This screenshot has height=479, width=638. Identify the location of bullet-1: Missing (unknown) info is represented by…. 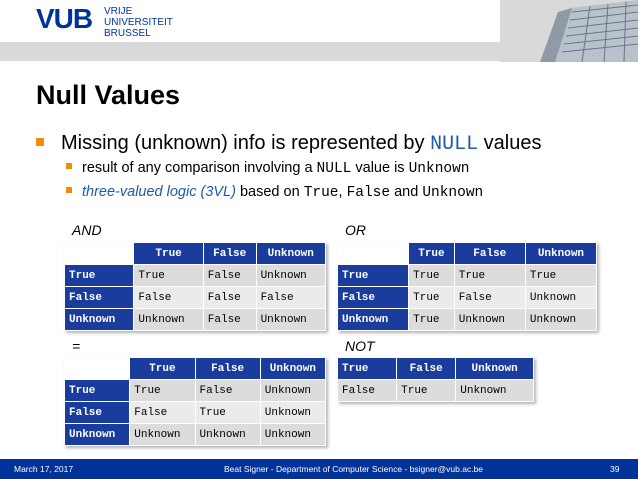
(288, 144).